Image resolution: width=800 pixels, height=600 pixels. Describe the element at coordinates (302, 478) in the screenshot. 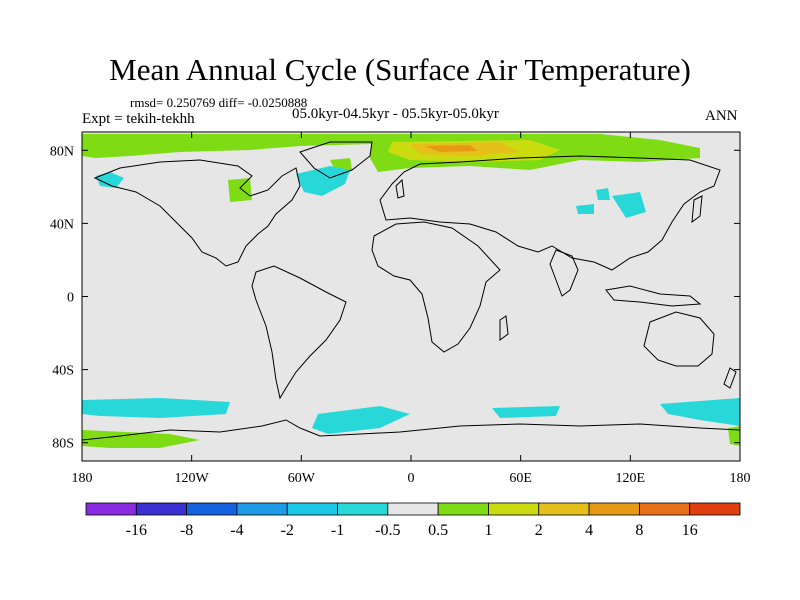

I see `x-tick-label: 60W` at that location.